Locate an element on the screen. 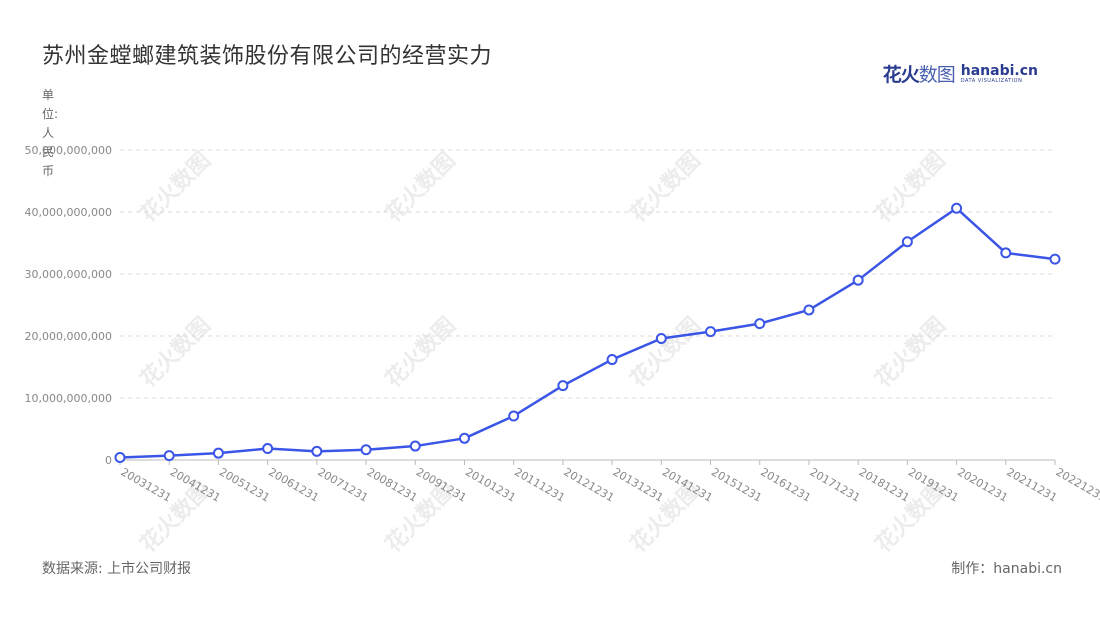 The height and width of the screenshot is (620, 1100). x-tick-label: 20211231 is located at coordinates (1031, 484).